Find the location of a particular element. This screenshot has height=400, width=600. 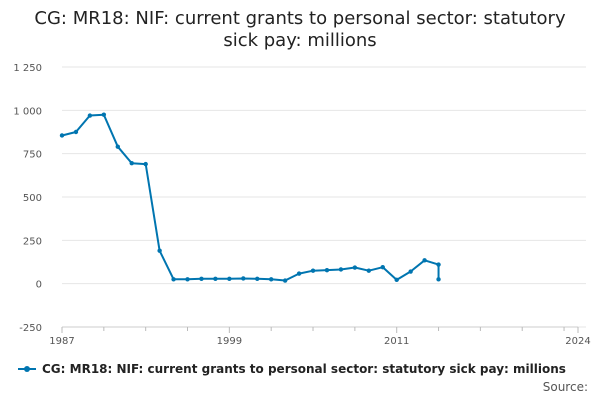

chart-title-line-2: sick pay: millions is located at coordinates (300, 40).